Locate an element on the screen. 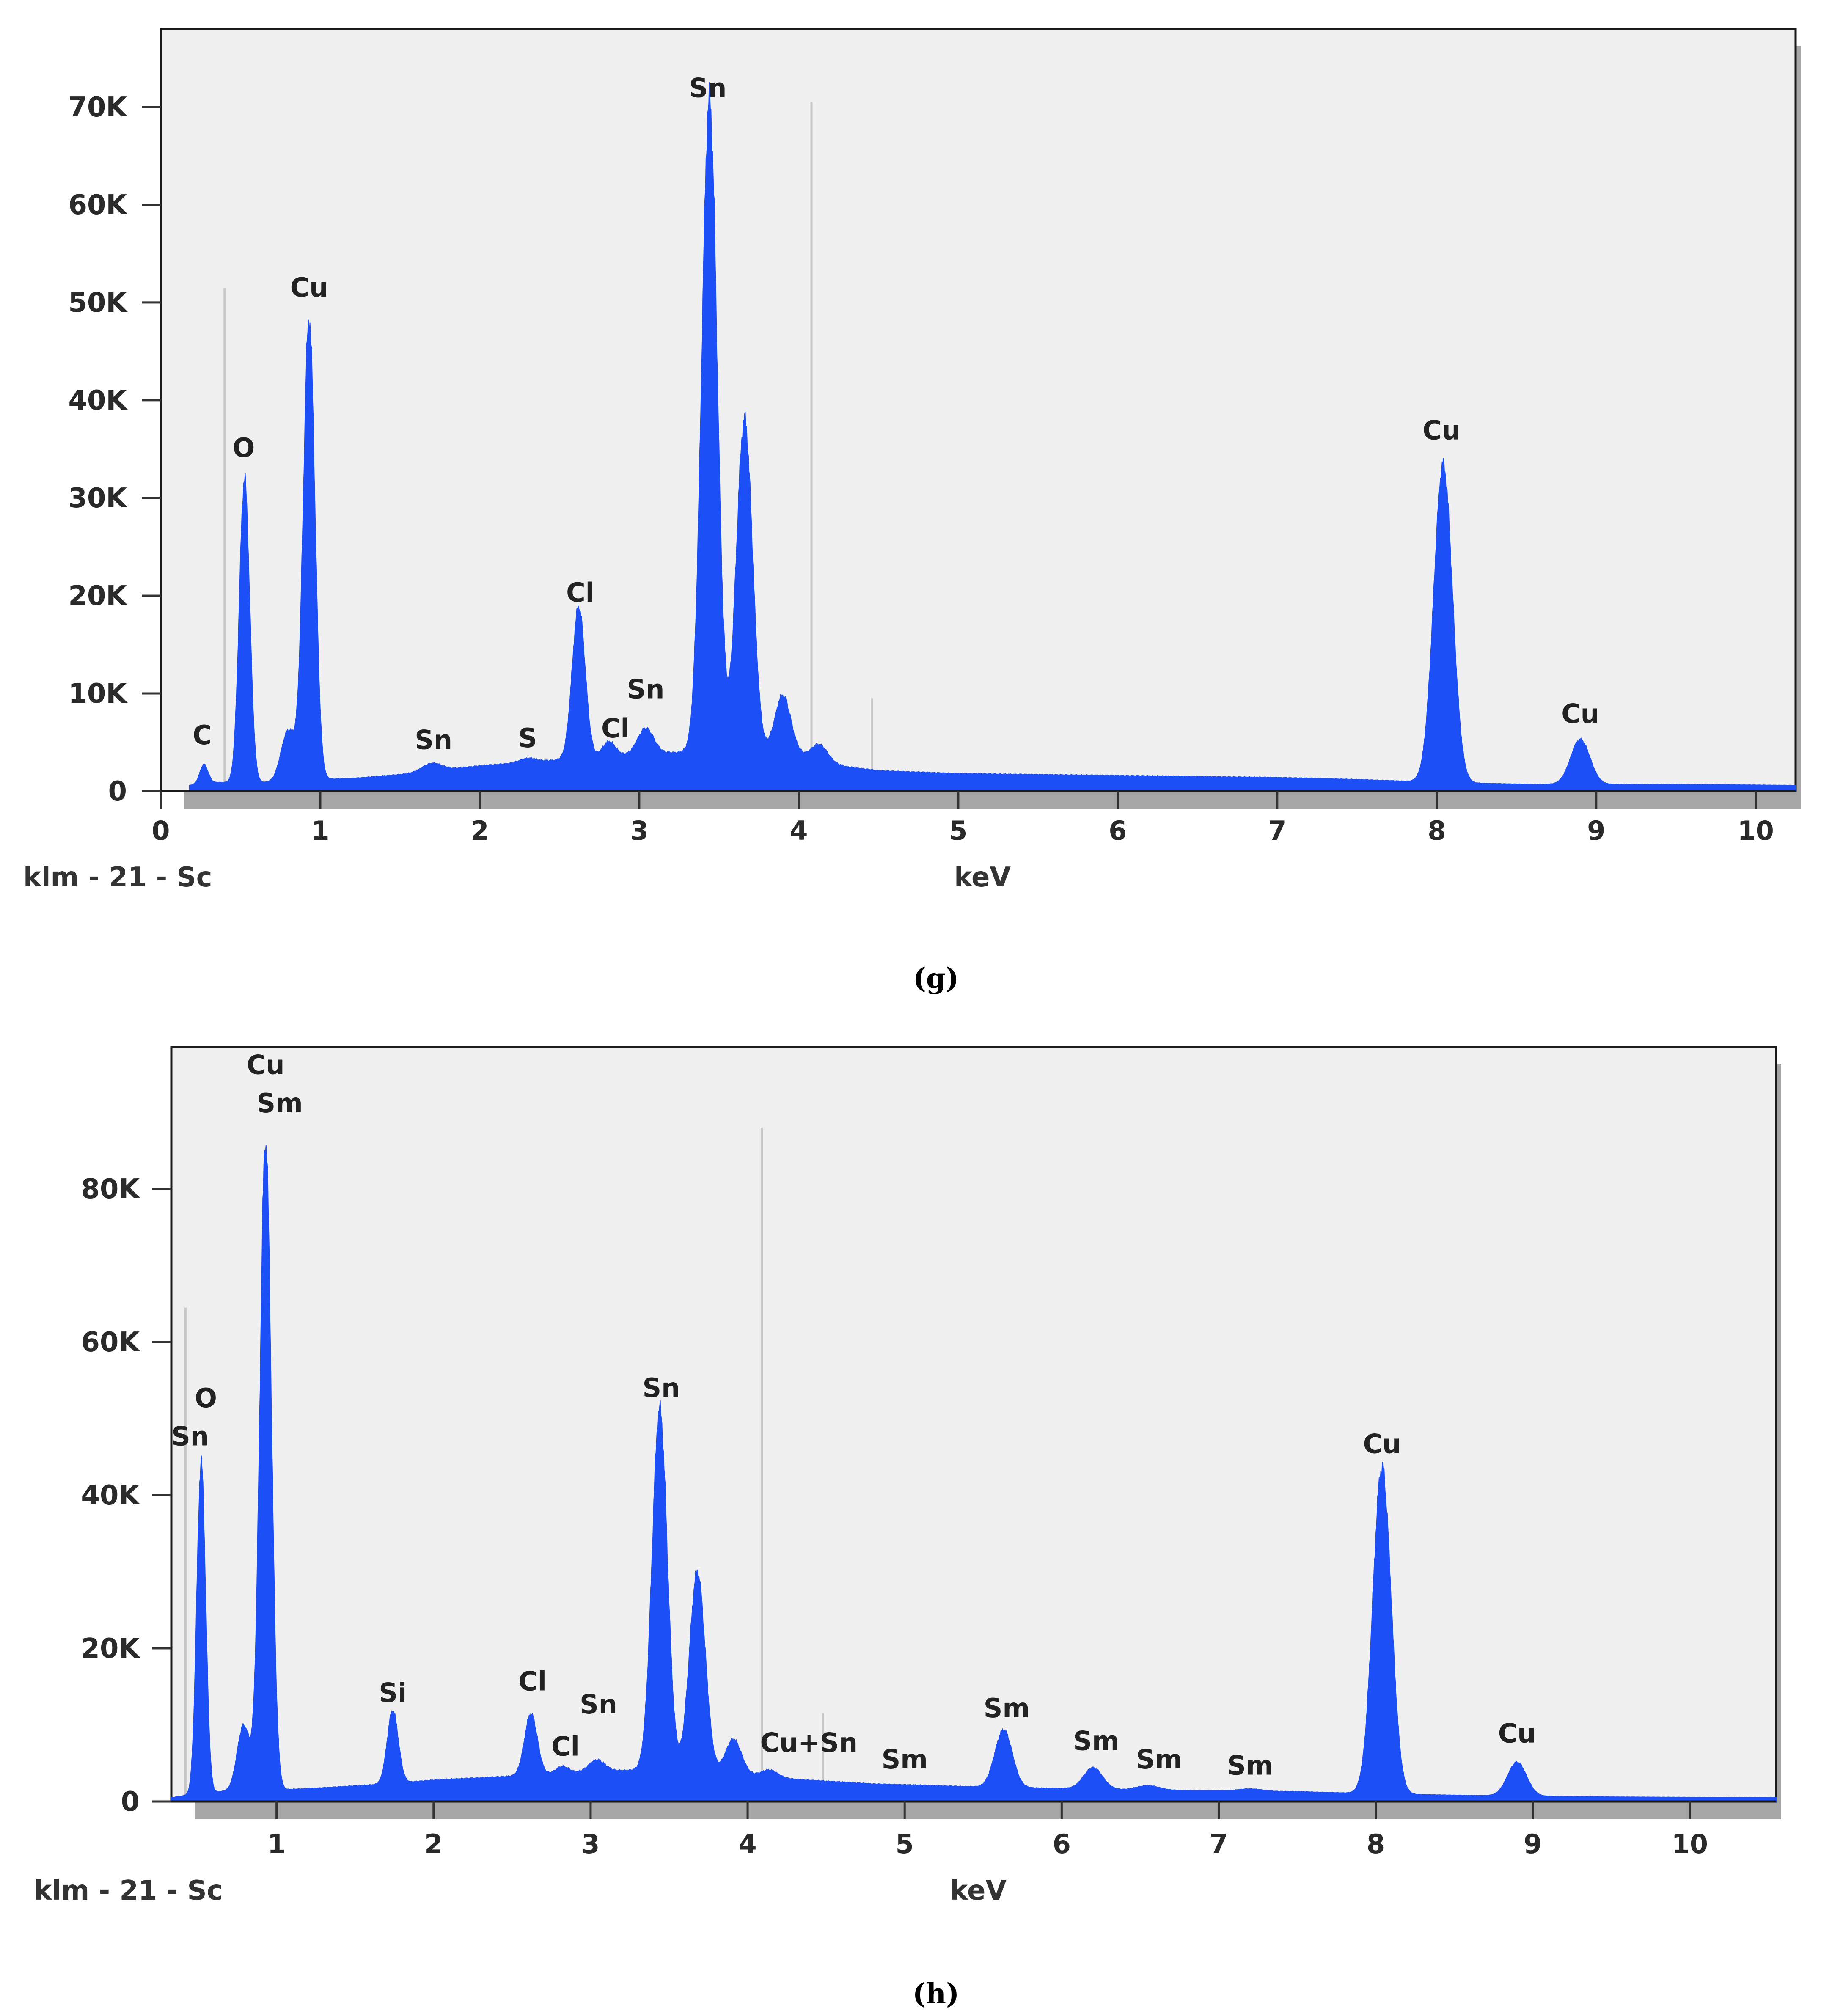 The image size is (1821, 2016). peak-label: Cu+Sn is located at coordinates (809, 1742).